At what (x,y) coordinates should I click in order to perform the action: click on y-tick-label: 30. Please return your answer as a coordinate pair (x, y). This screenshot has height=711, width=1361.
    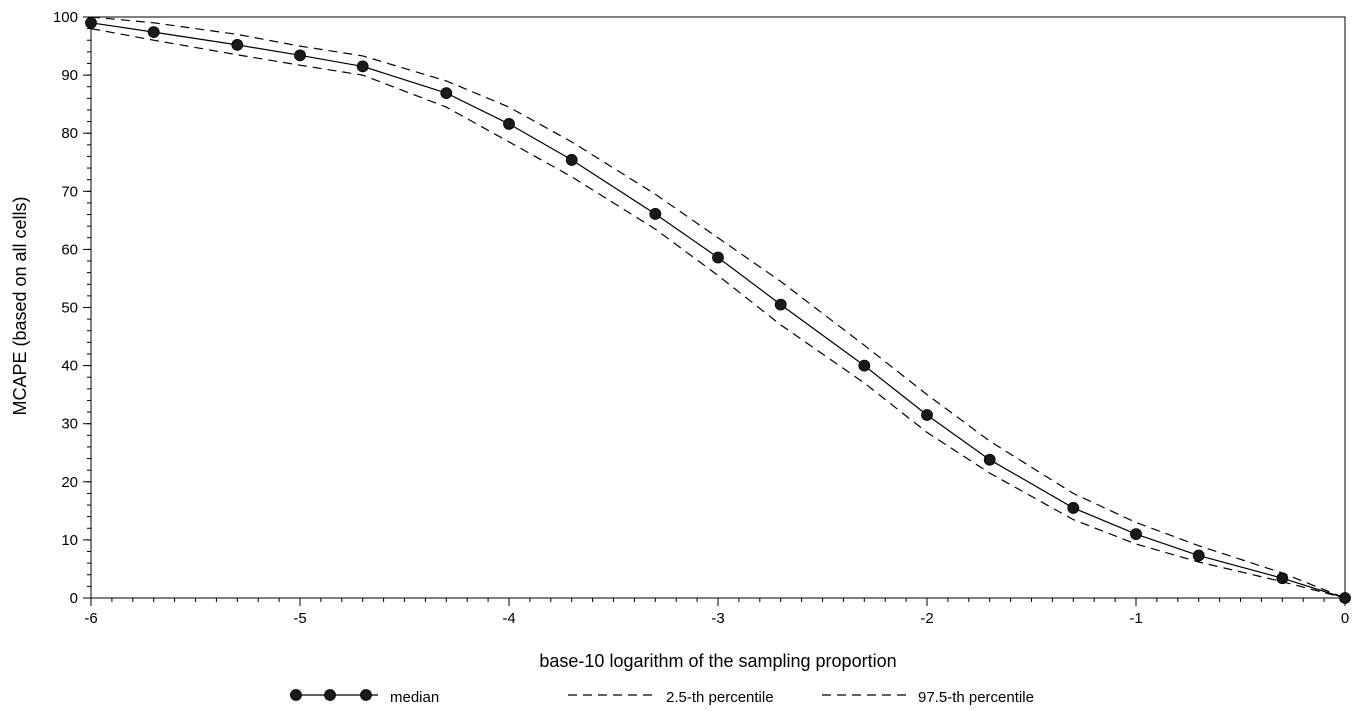
    Looking at the image, I should click on (69, 424).